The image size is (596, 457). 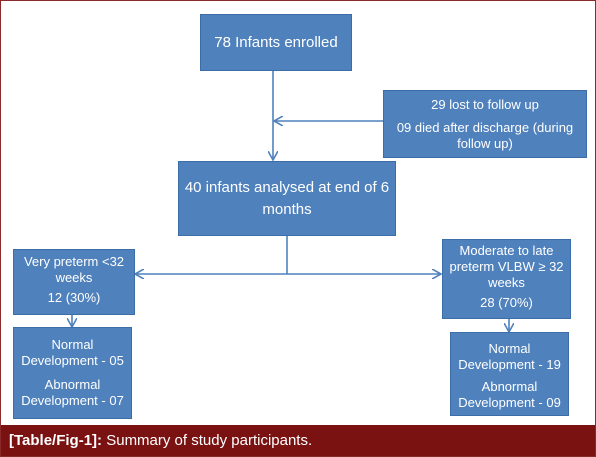 I want to click on died-text: 09 died after discharge (during, so click(x=485, y=127).